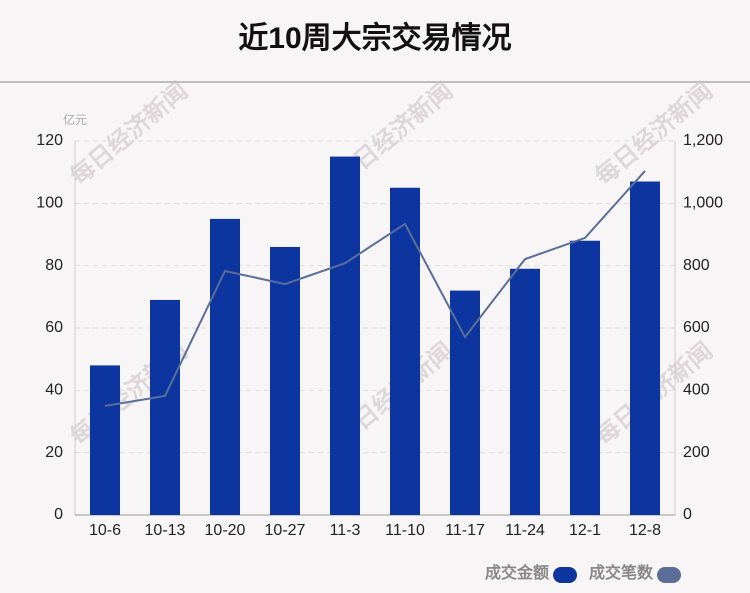  I want to click on x-tick-label: 11-10, so click(405, 530).